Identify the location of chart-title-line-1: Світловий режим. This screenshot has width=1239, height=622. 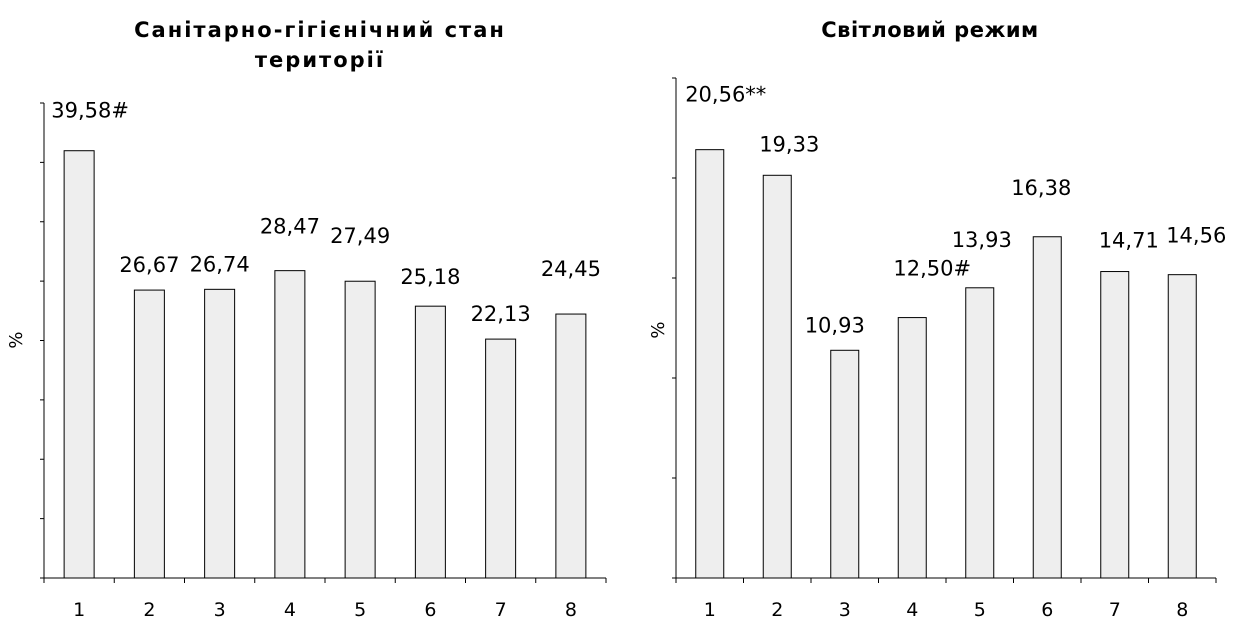
(930, 30).